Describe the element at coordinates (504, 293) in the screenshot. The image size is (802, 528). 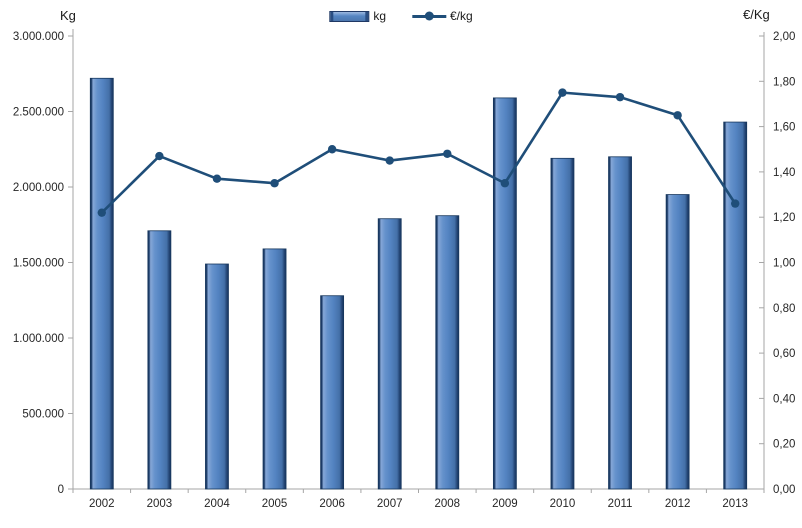
I see `bar-2009` at that location.